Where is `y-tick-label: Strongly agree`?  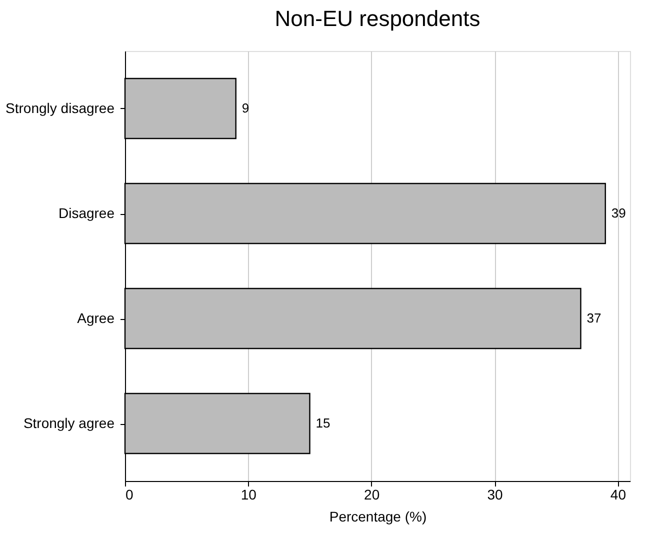 y-tick-label: Strongly agree is located at coordinates (69, 423).